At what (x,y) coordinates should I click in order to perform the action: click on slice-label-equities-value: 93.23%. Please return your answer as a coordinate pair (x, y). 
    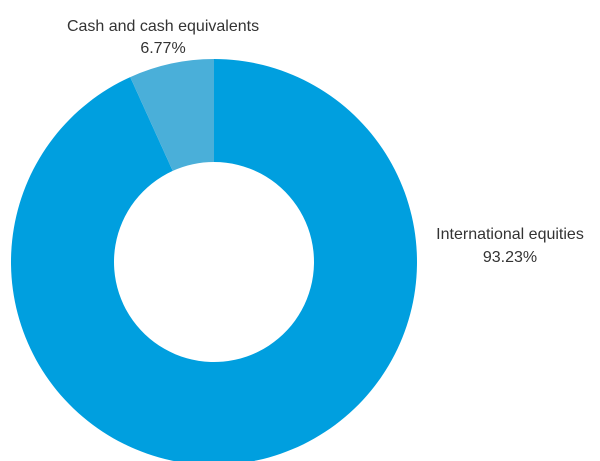
    Looking at the image, I should click on (510, 257).